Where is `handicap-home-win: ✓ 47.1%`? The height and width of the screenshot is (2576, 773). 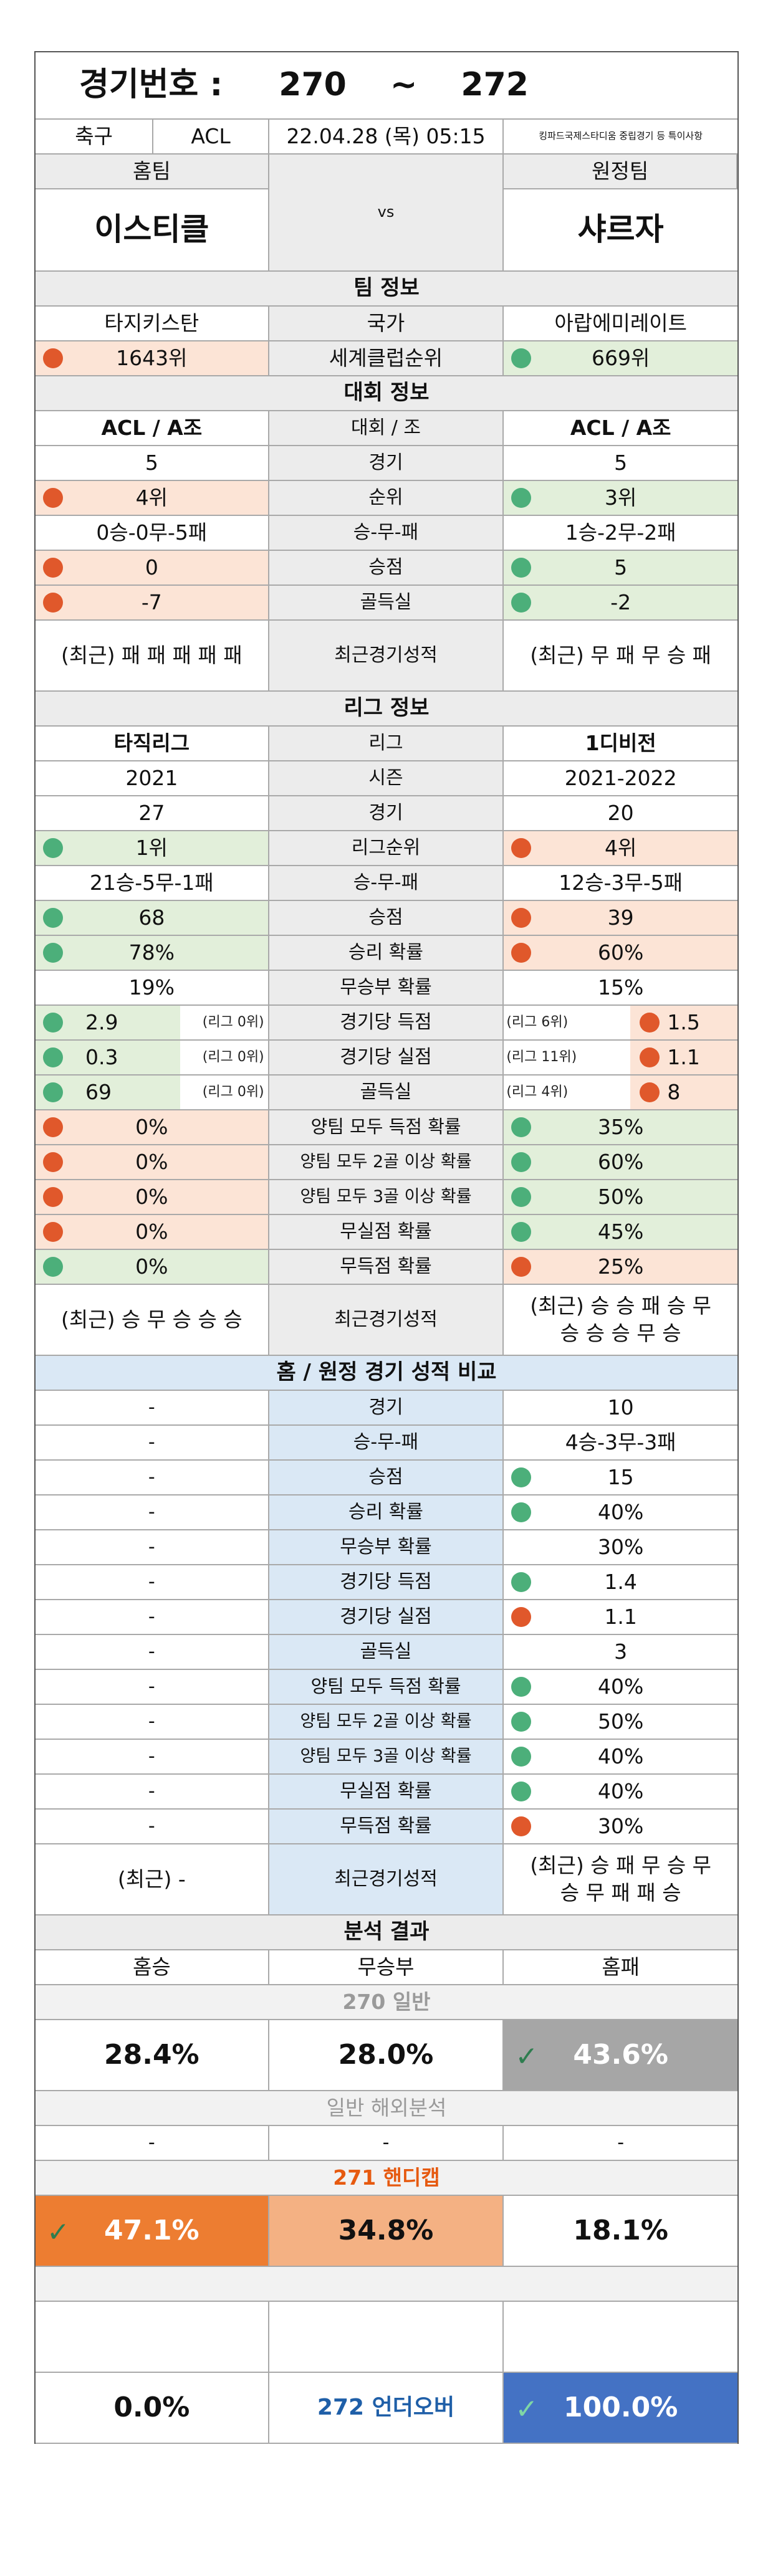 handicap-home-win: ✓ 47.1% is located at coordinates (153, 2231).